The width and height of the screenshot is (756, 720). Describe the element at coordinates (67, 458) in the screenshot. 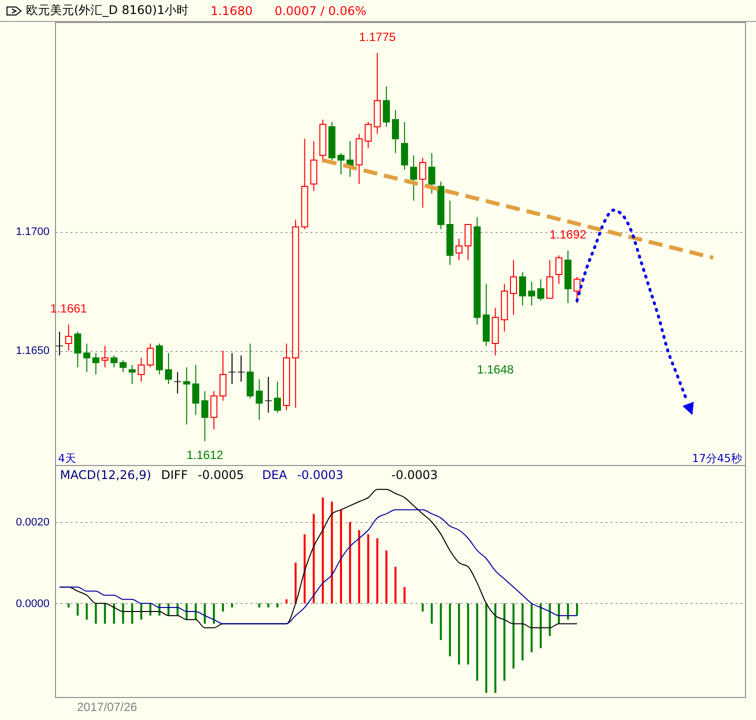

I see `annotation: 4天` at that location.